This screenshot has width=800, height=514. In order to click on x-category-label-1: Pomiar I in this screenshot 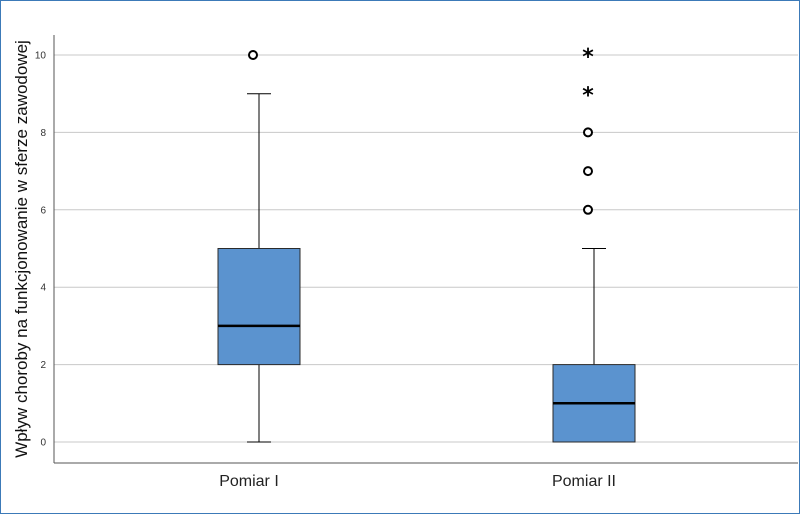, I will do `click(249, 481)`.